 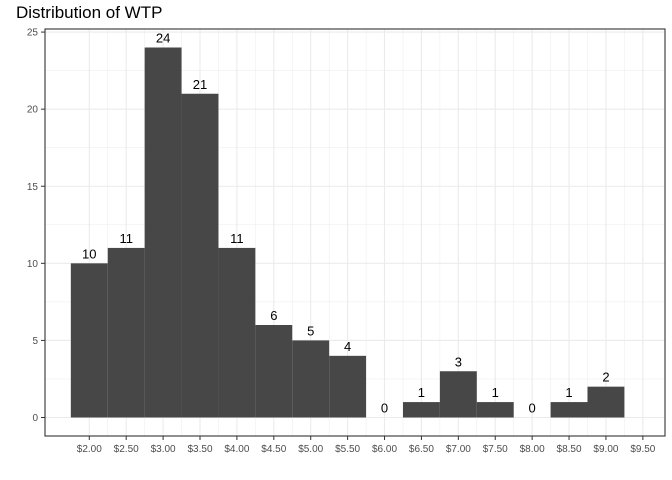 I want to click on x-tick-label: $8.00, so click(x=532, y=449).